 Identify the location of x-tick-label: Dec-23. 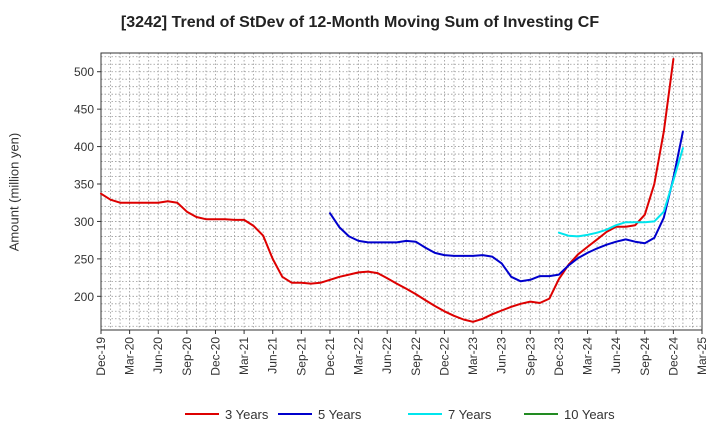
(559, 356).